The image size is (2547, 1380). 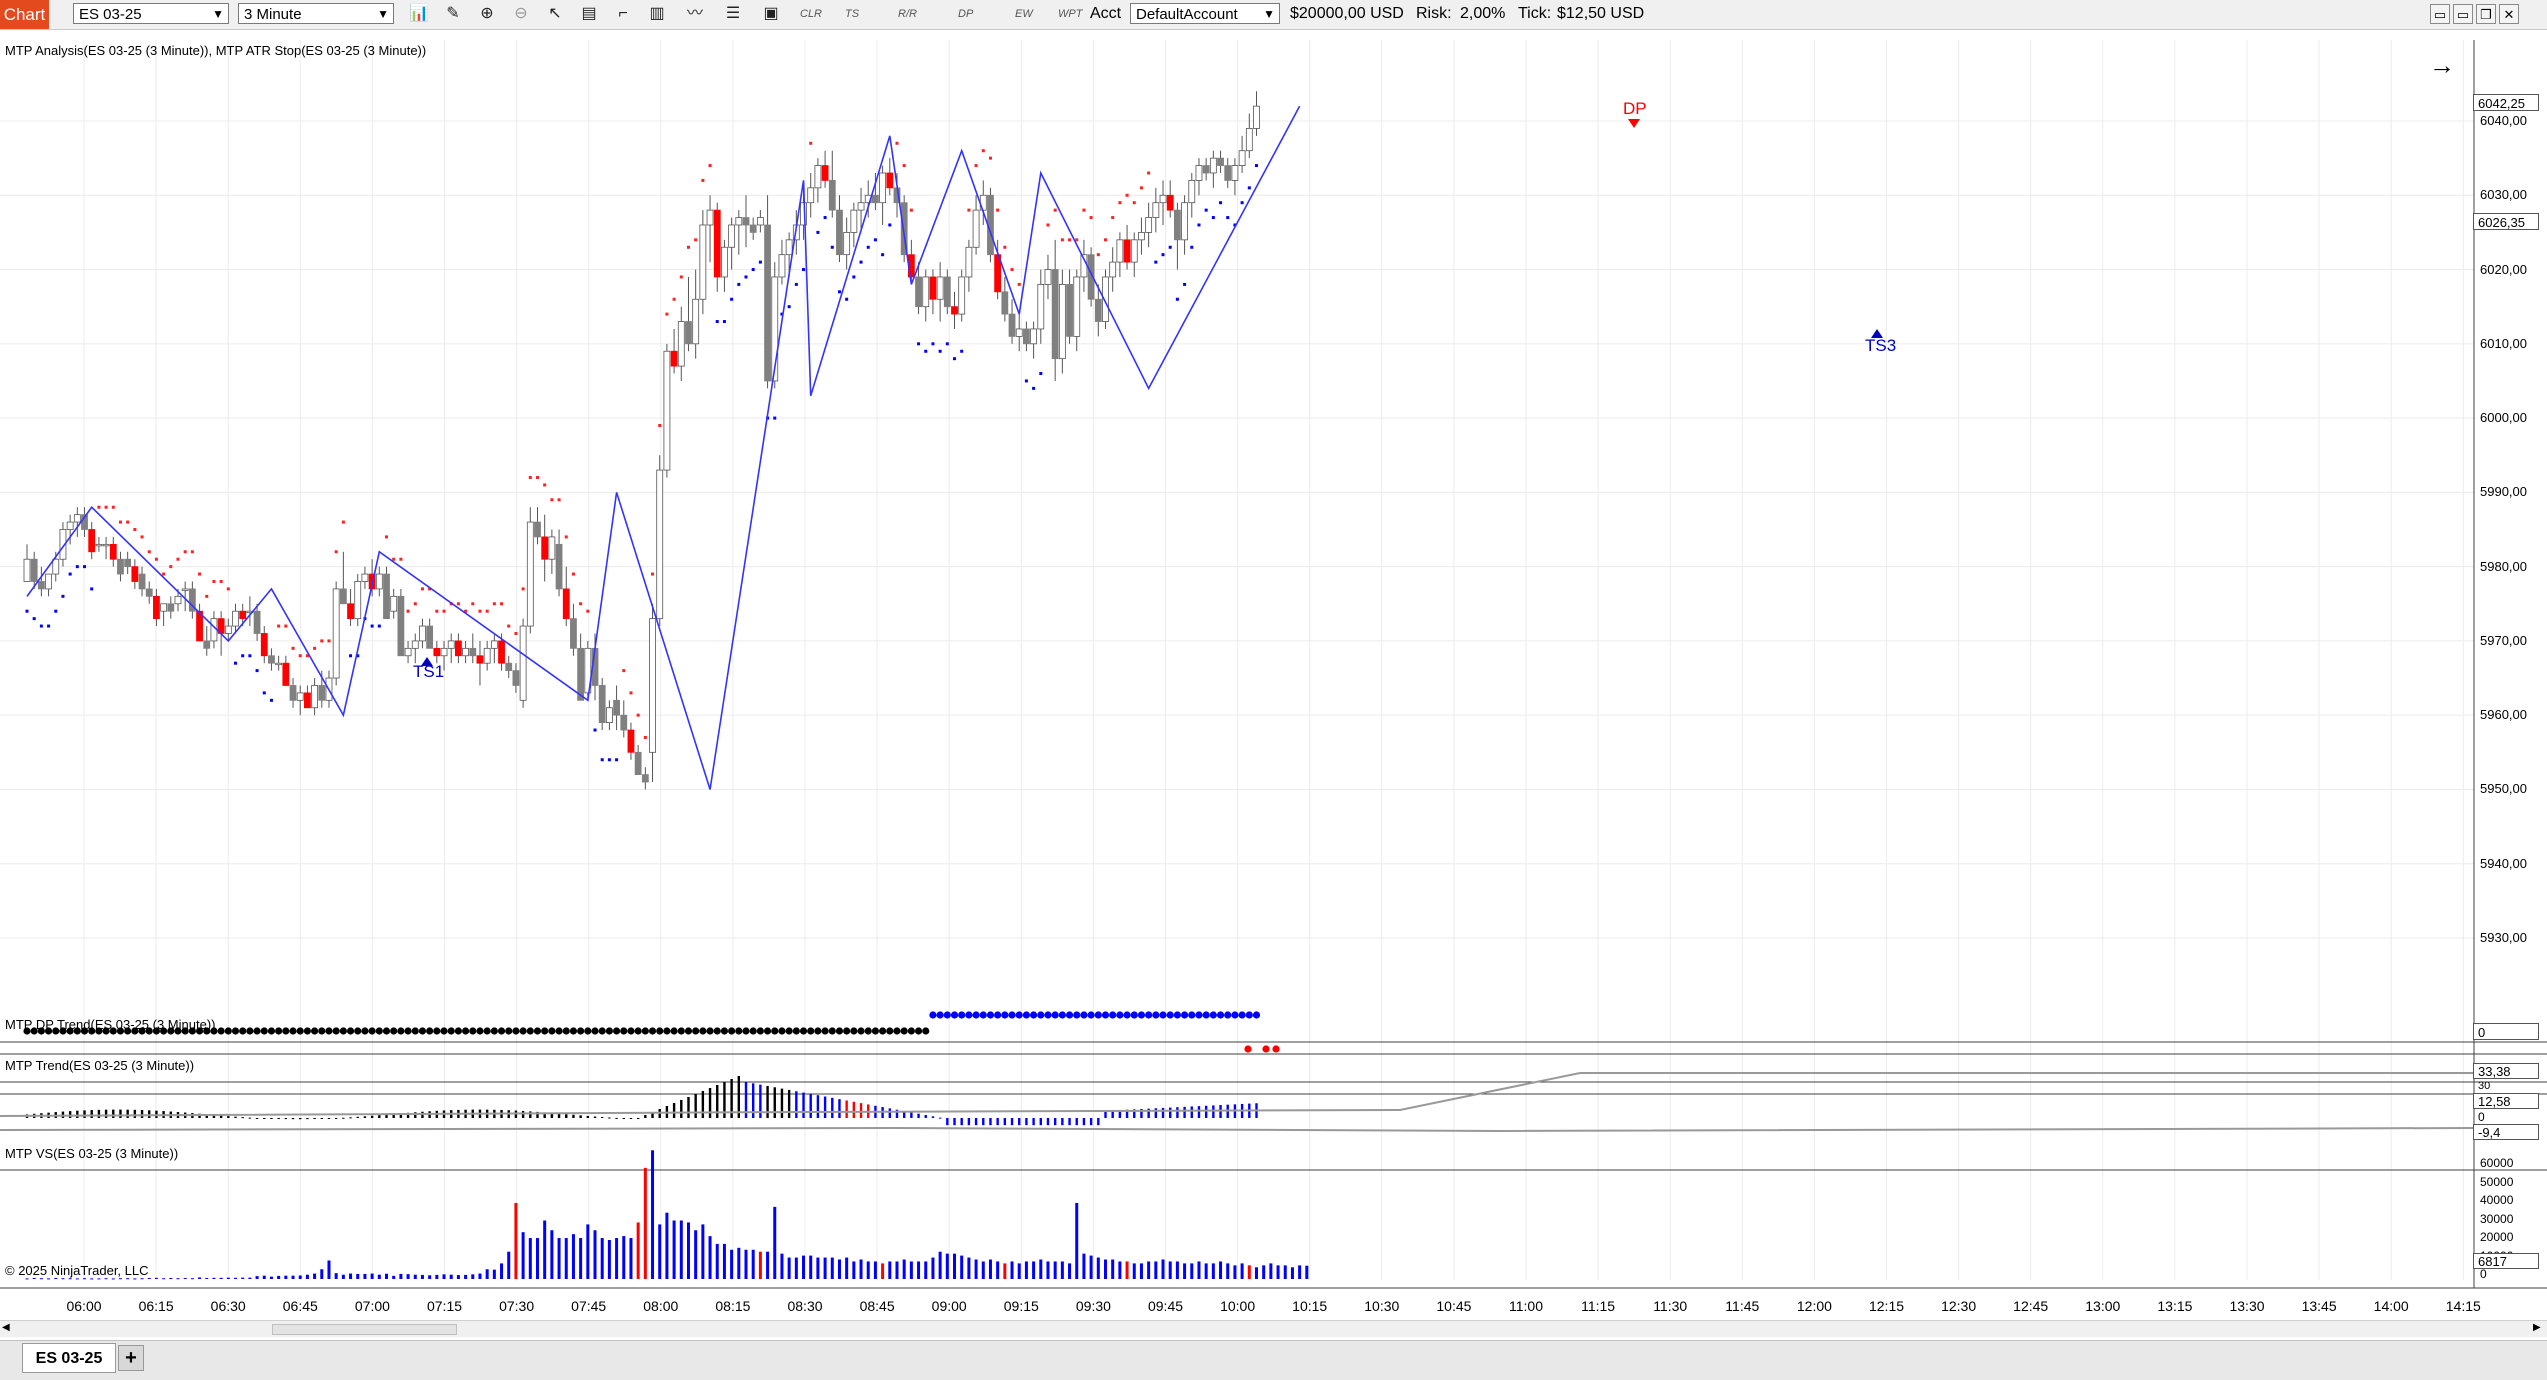 I want to click on minimize-icon: ▭, so click(x=2463, y=14).